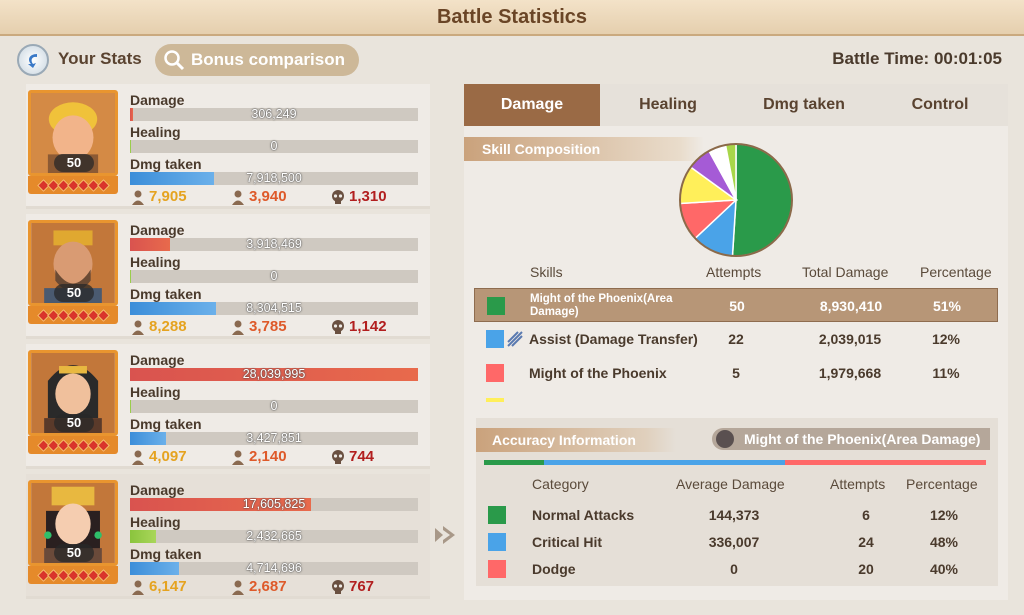 The width and height of the screenshot is (1024, 615). Describe the element at coordinates (158, 196) in the screenshot. I see `troop-count: 7,905` at that location.